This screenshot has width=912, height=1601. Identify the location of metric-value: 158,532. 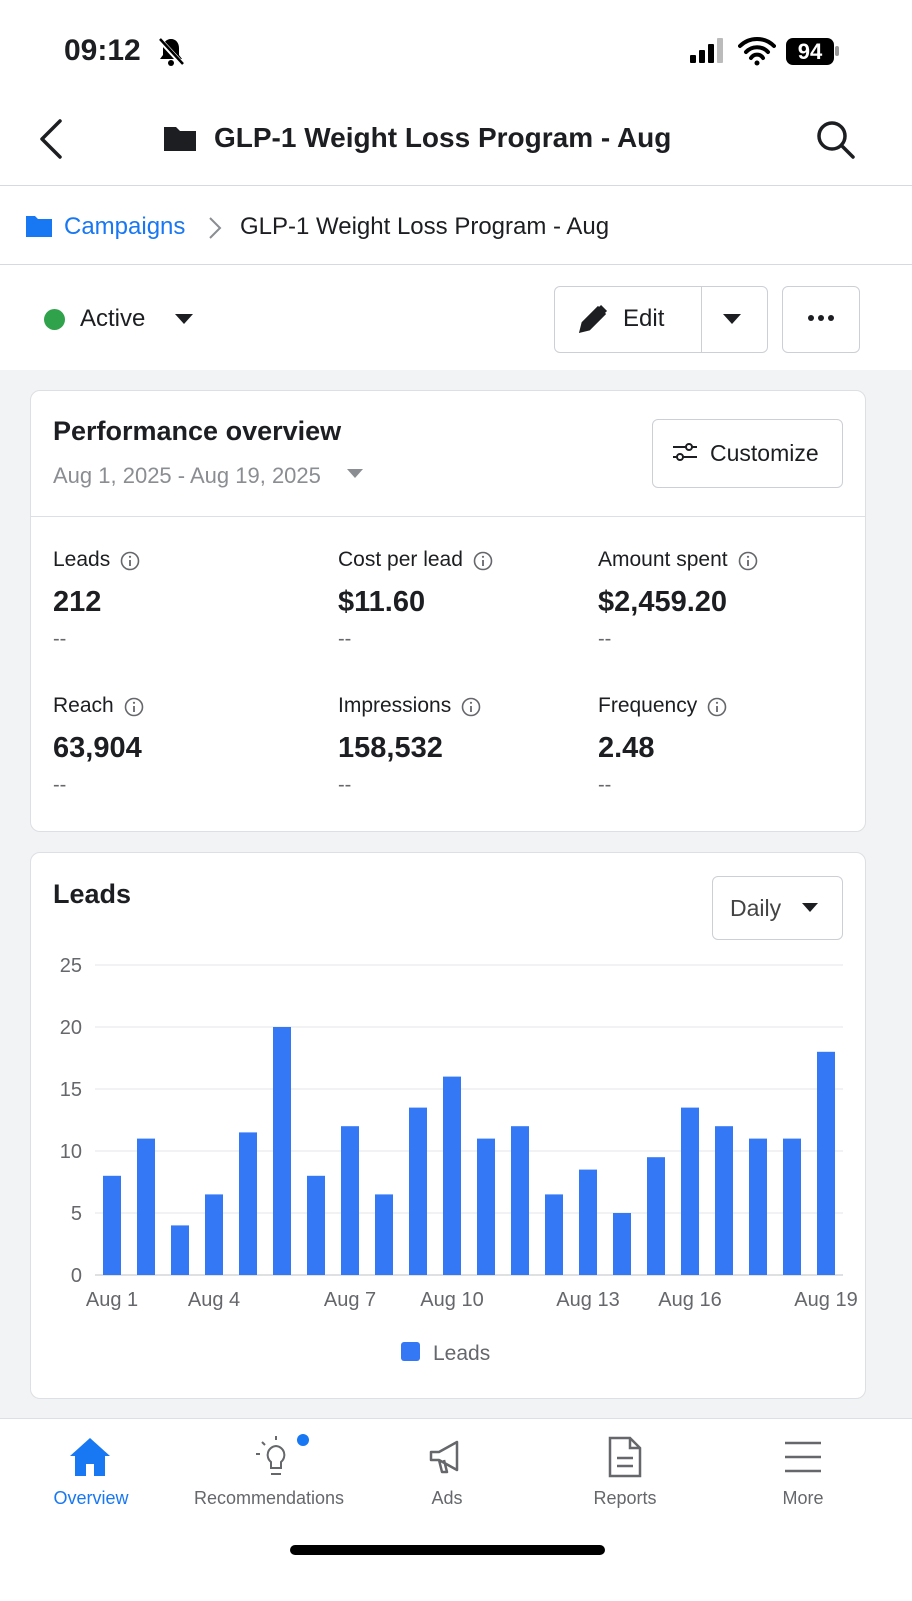
(390, 748).